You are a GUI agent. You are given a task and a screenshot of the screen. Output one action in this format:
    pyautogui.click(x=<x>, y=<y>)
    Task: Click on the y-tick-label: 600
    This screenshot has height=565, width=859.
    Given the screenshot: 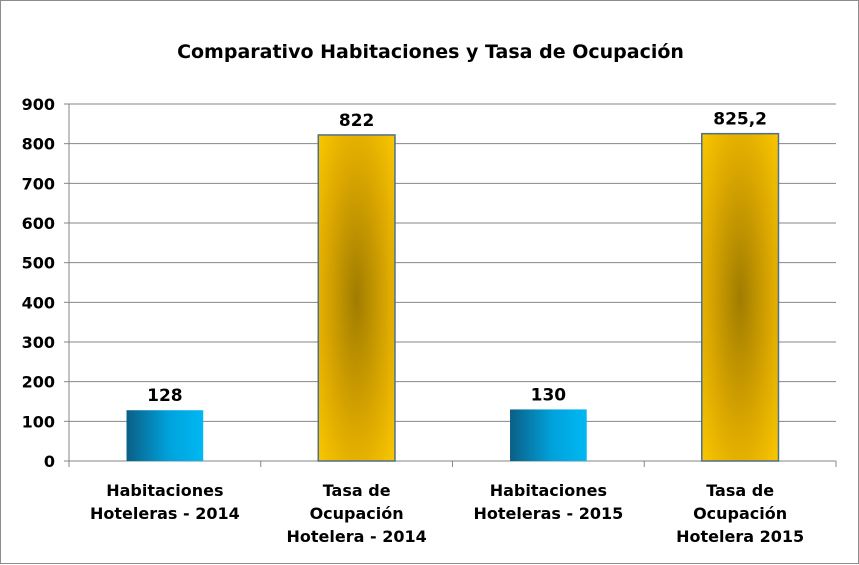 What is the action you would take?
    pyautogui.click(x=38, y=223)
    